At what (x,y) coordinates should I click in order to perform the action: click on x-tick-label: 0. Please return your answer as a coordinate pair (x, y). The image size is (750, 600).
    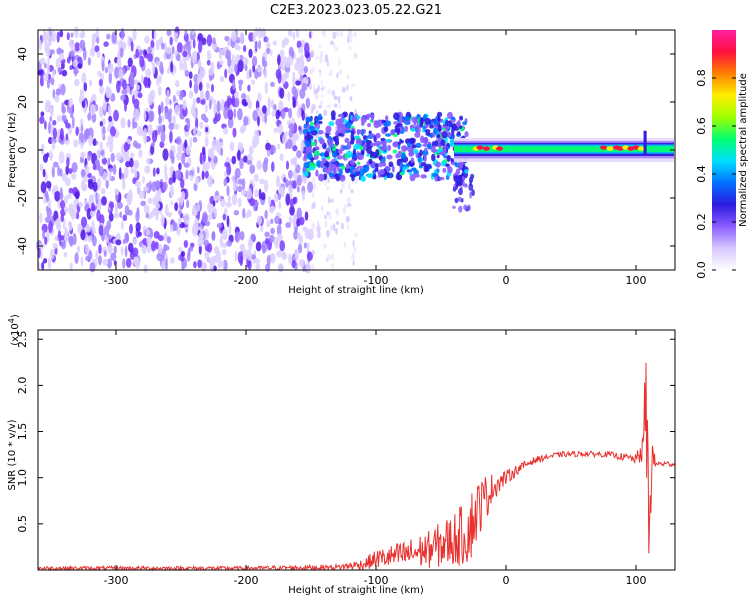
    Looking at the image, I should click on (506, 280).